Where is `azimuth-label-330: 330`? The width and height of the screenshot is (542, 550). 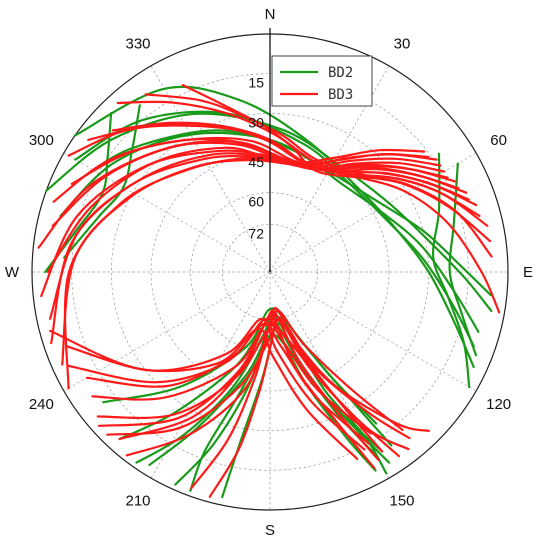 azimuth-label-330: 330 is located at coordinates (137, 43).